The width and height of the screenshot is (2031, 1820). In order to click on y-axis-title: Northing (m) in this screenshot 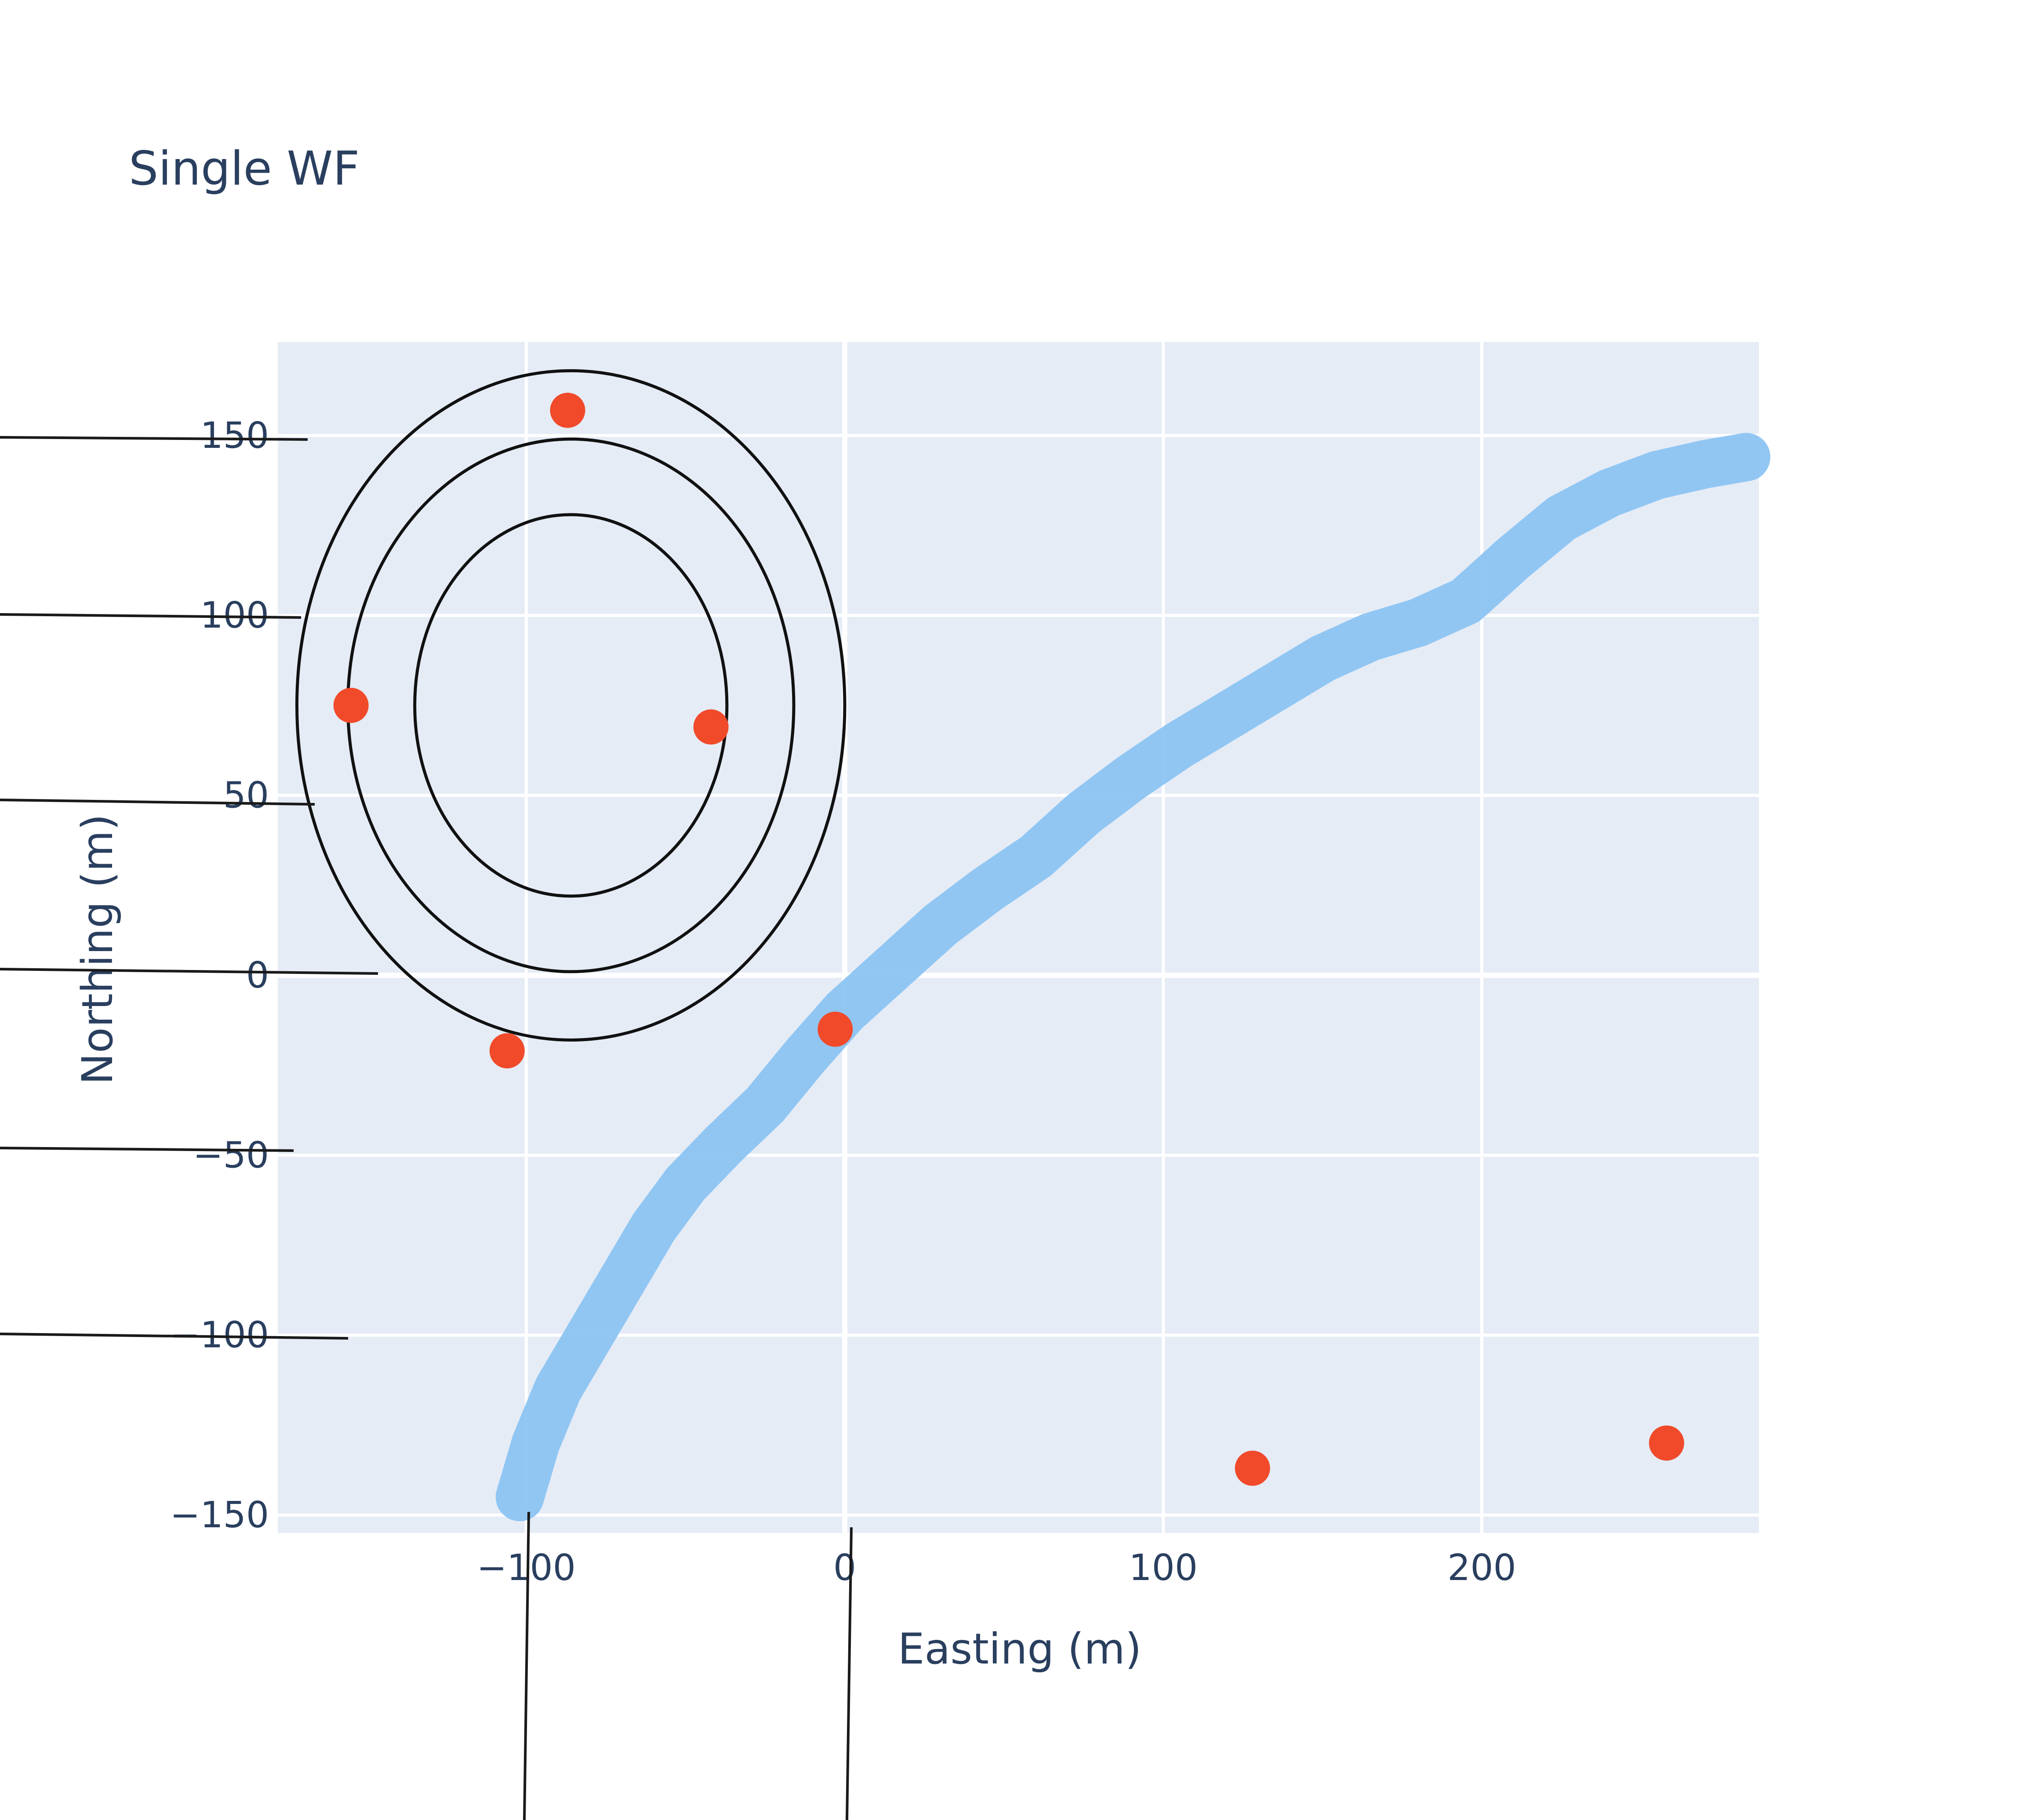, I will do `click(97, 949)`.